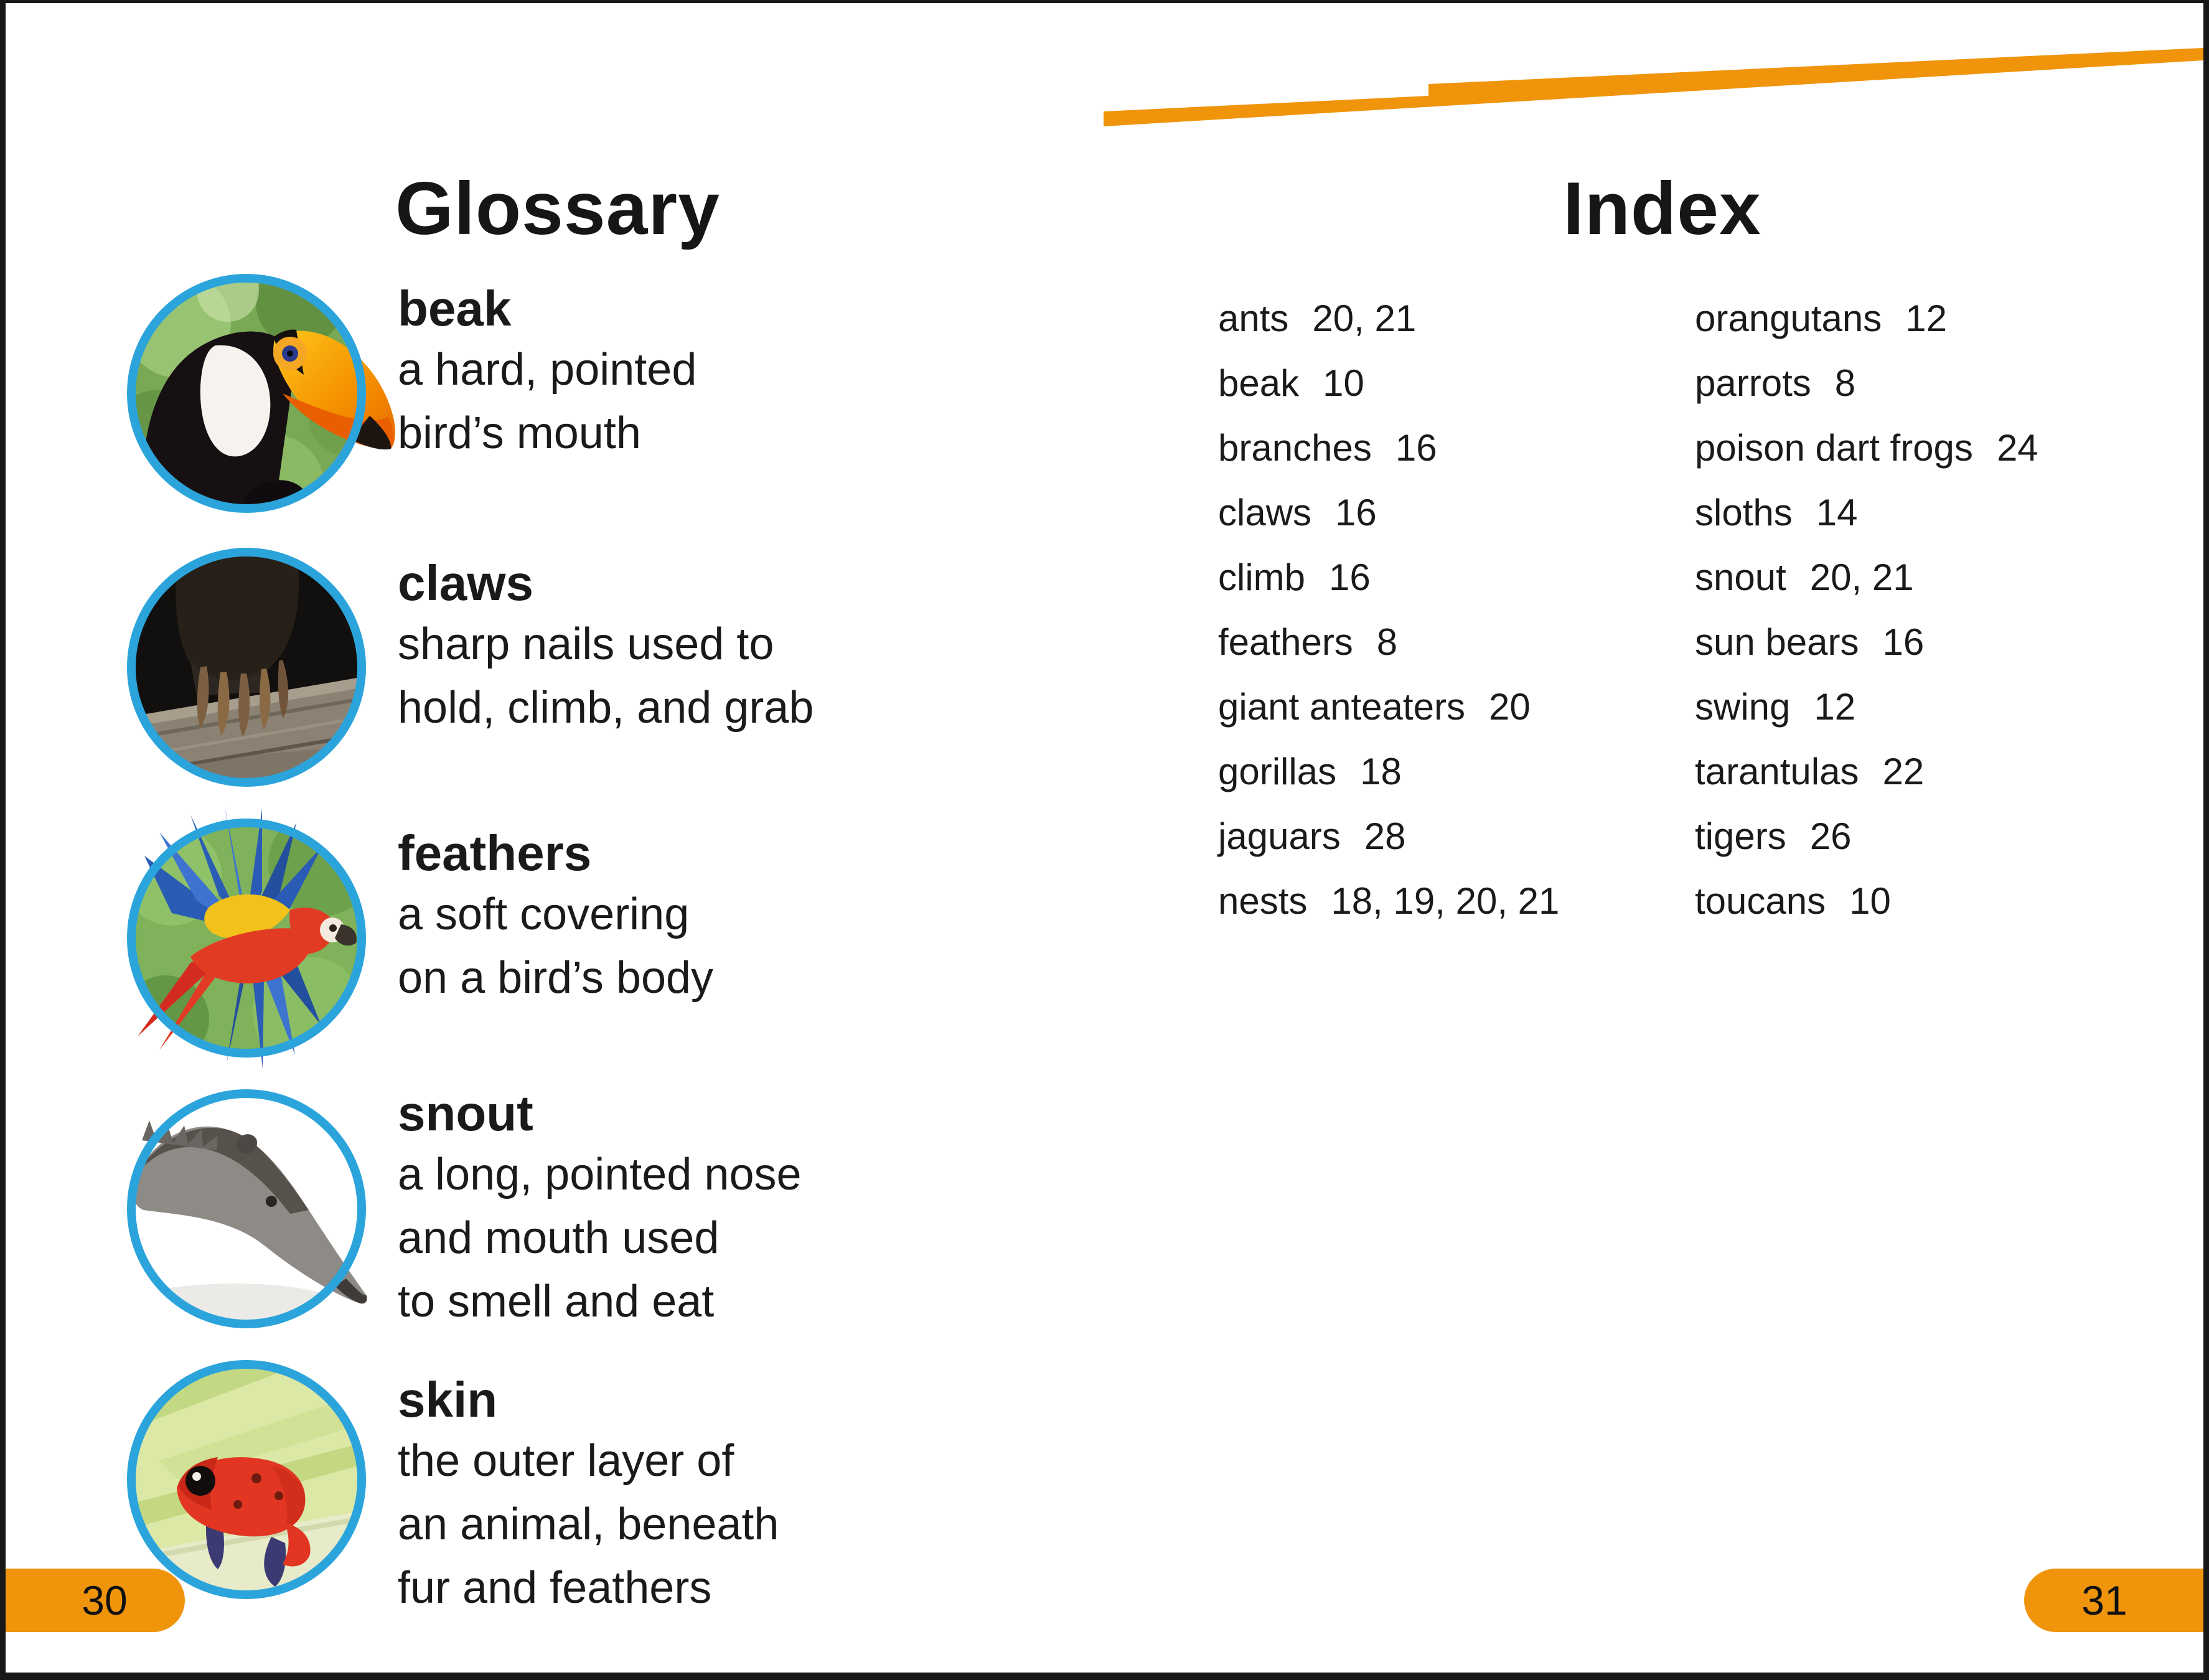  I want to click on index-pages: 18, 19, 20, 21, so click(1445, 901).